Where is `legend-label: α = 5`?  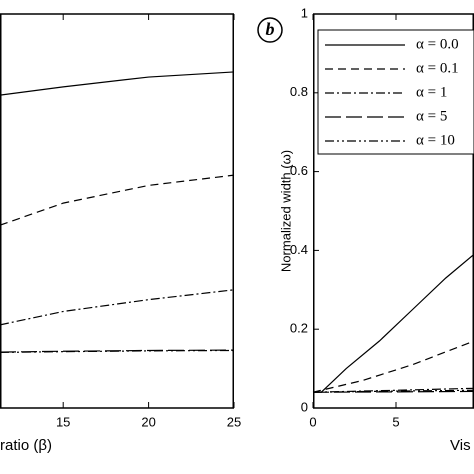 legend-label: α = 5 is located at coordinates (431, 116).